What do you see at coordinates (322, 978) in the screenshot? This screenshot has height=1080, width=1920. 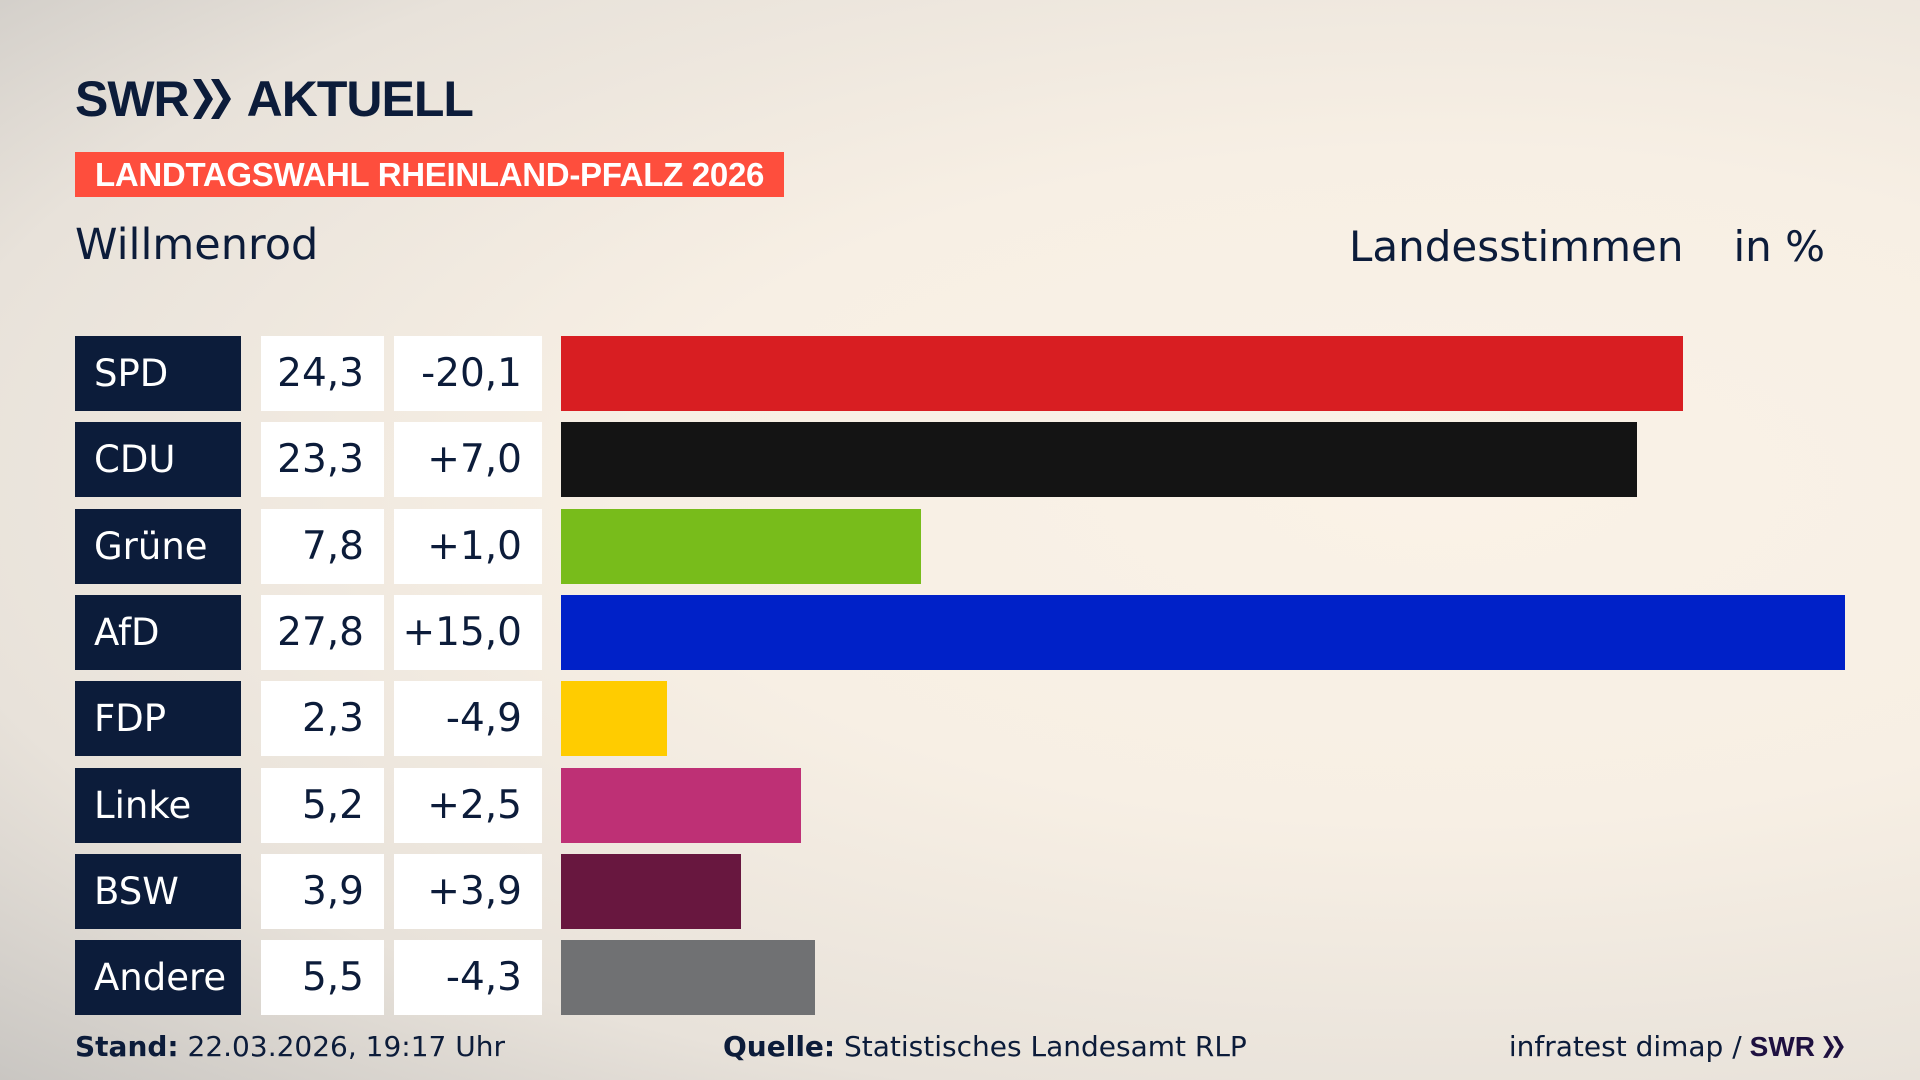 I see `value-label: 5,5` at bounding box center [322, 978].